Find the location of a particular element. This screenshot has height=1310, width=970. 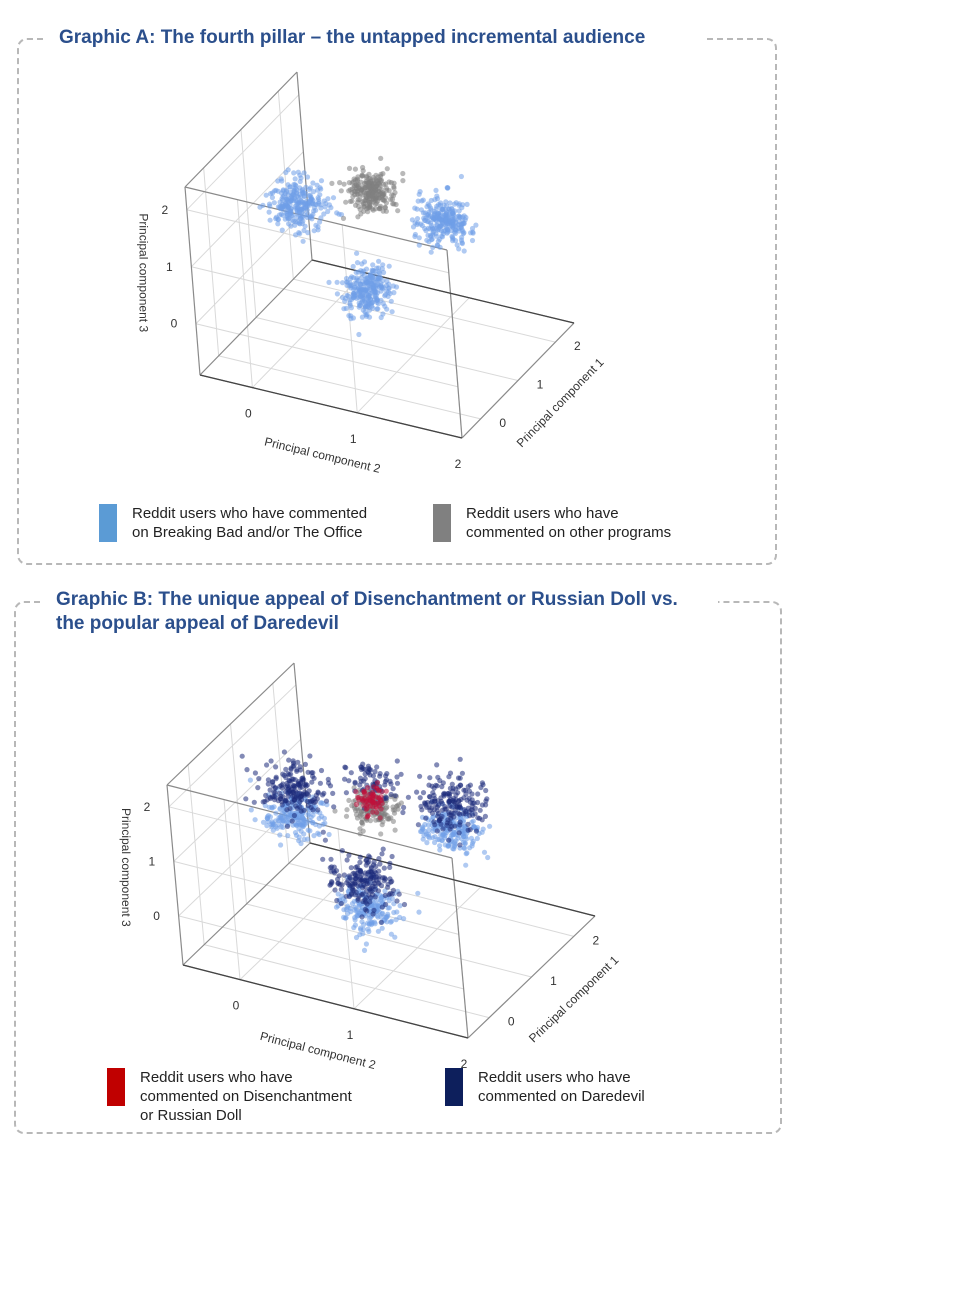

z-axis-title: Principal component 3 is located at coordinates (143, 272).